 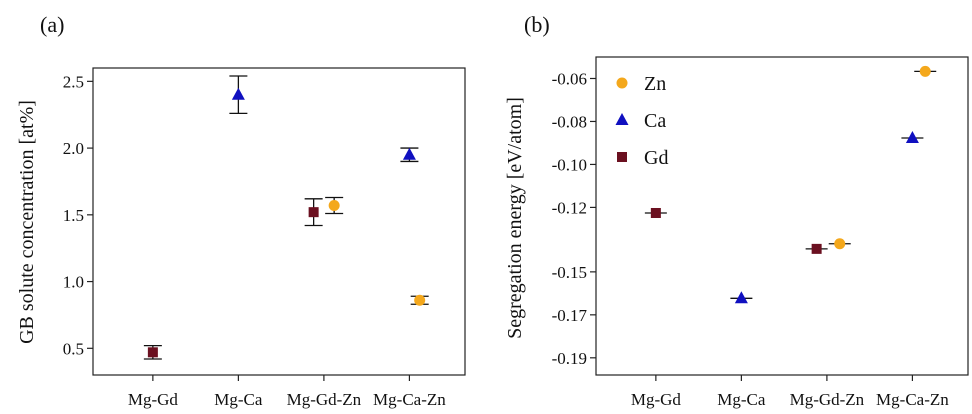 I want to click on panel-b-x-axis: Mg-Gd Mg-Ca Mg-Gd-Zn Mg-Ca-Zn, so click(x=790, y=392).